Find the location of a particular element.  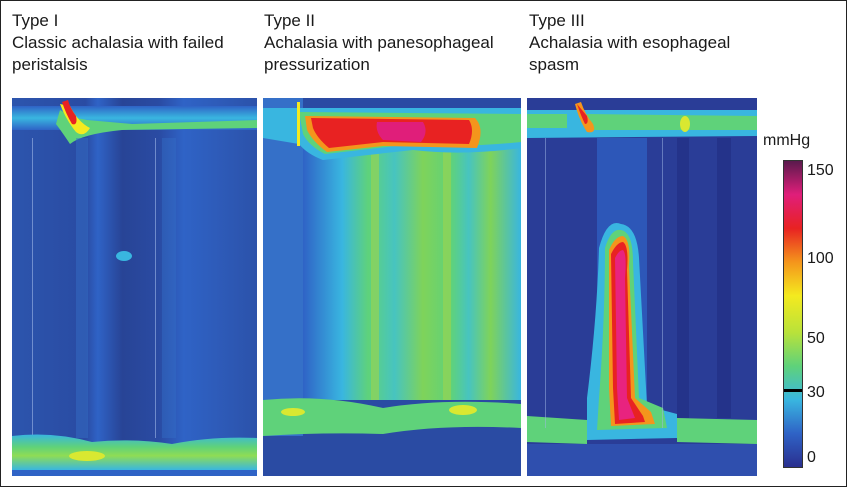

panel-type-label: Type I is located at coordinates (35, 20).